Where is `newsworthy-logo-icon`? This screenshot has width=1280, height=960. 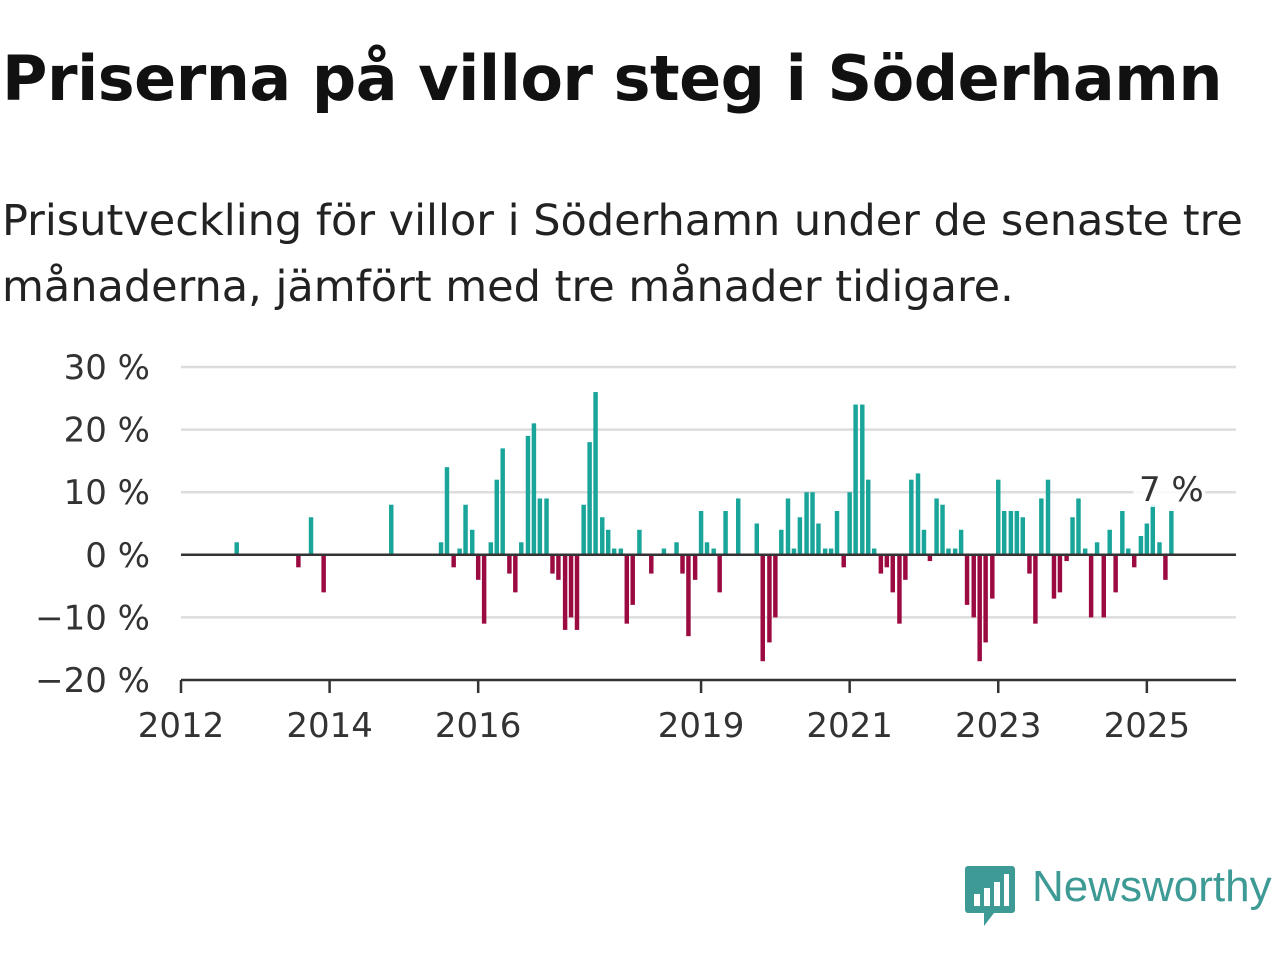 newsworthy-logo-icon is located at coordinates (990, 896).